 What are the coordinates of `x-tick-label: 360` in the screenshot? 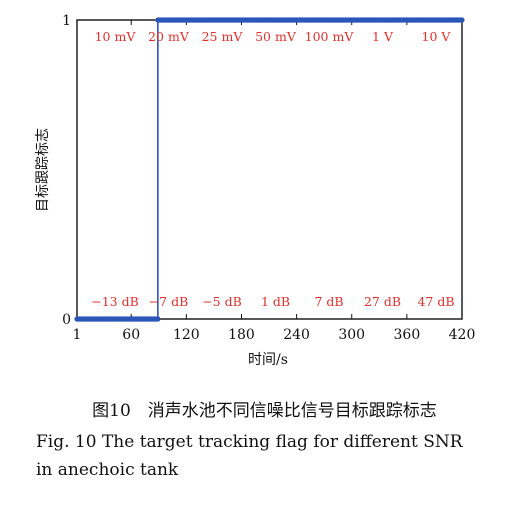 It's located at (407, 335).